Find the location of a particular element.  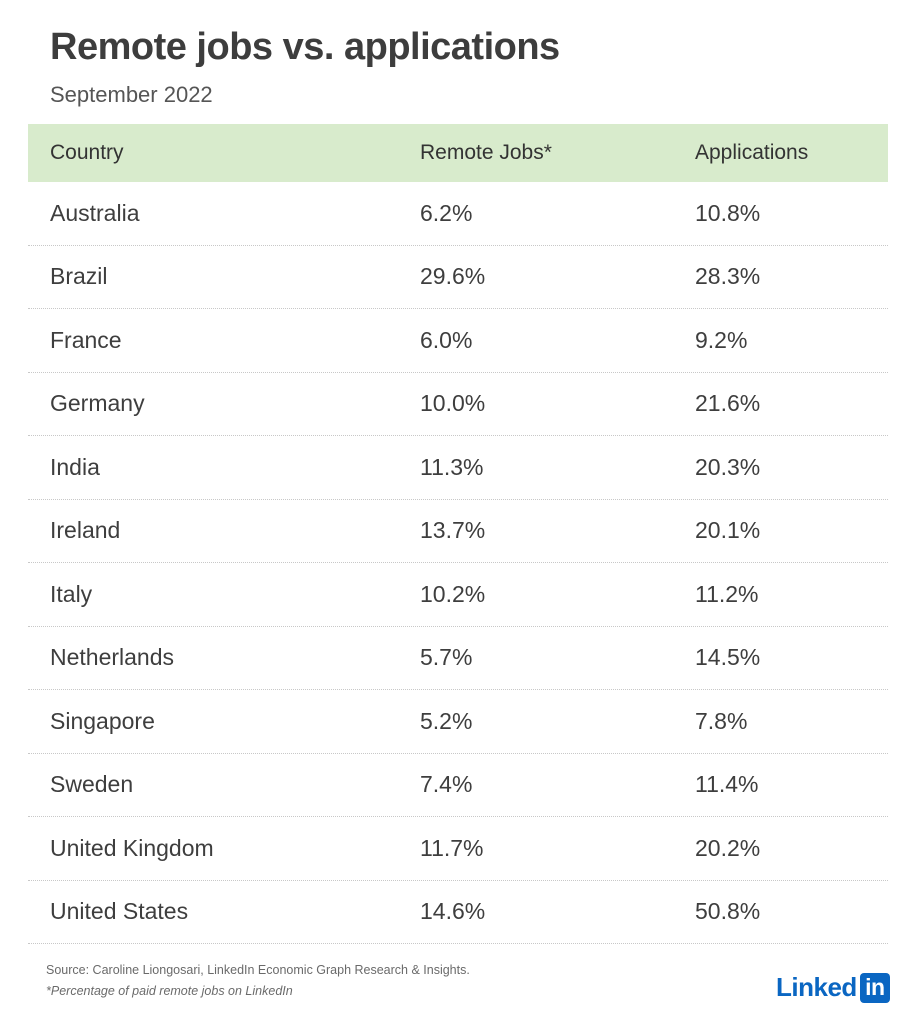

table-header: Country Remote Jobs* Applications is located at coordinates (458, 153).